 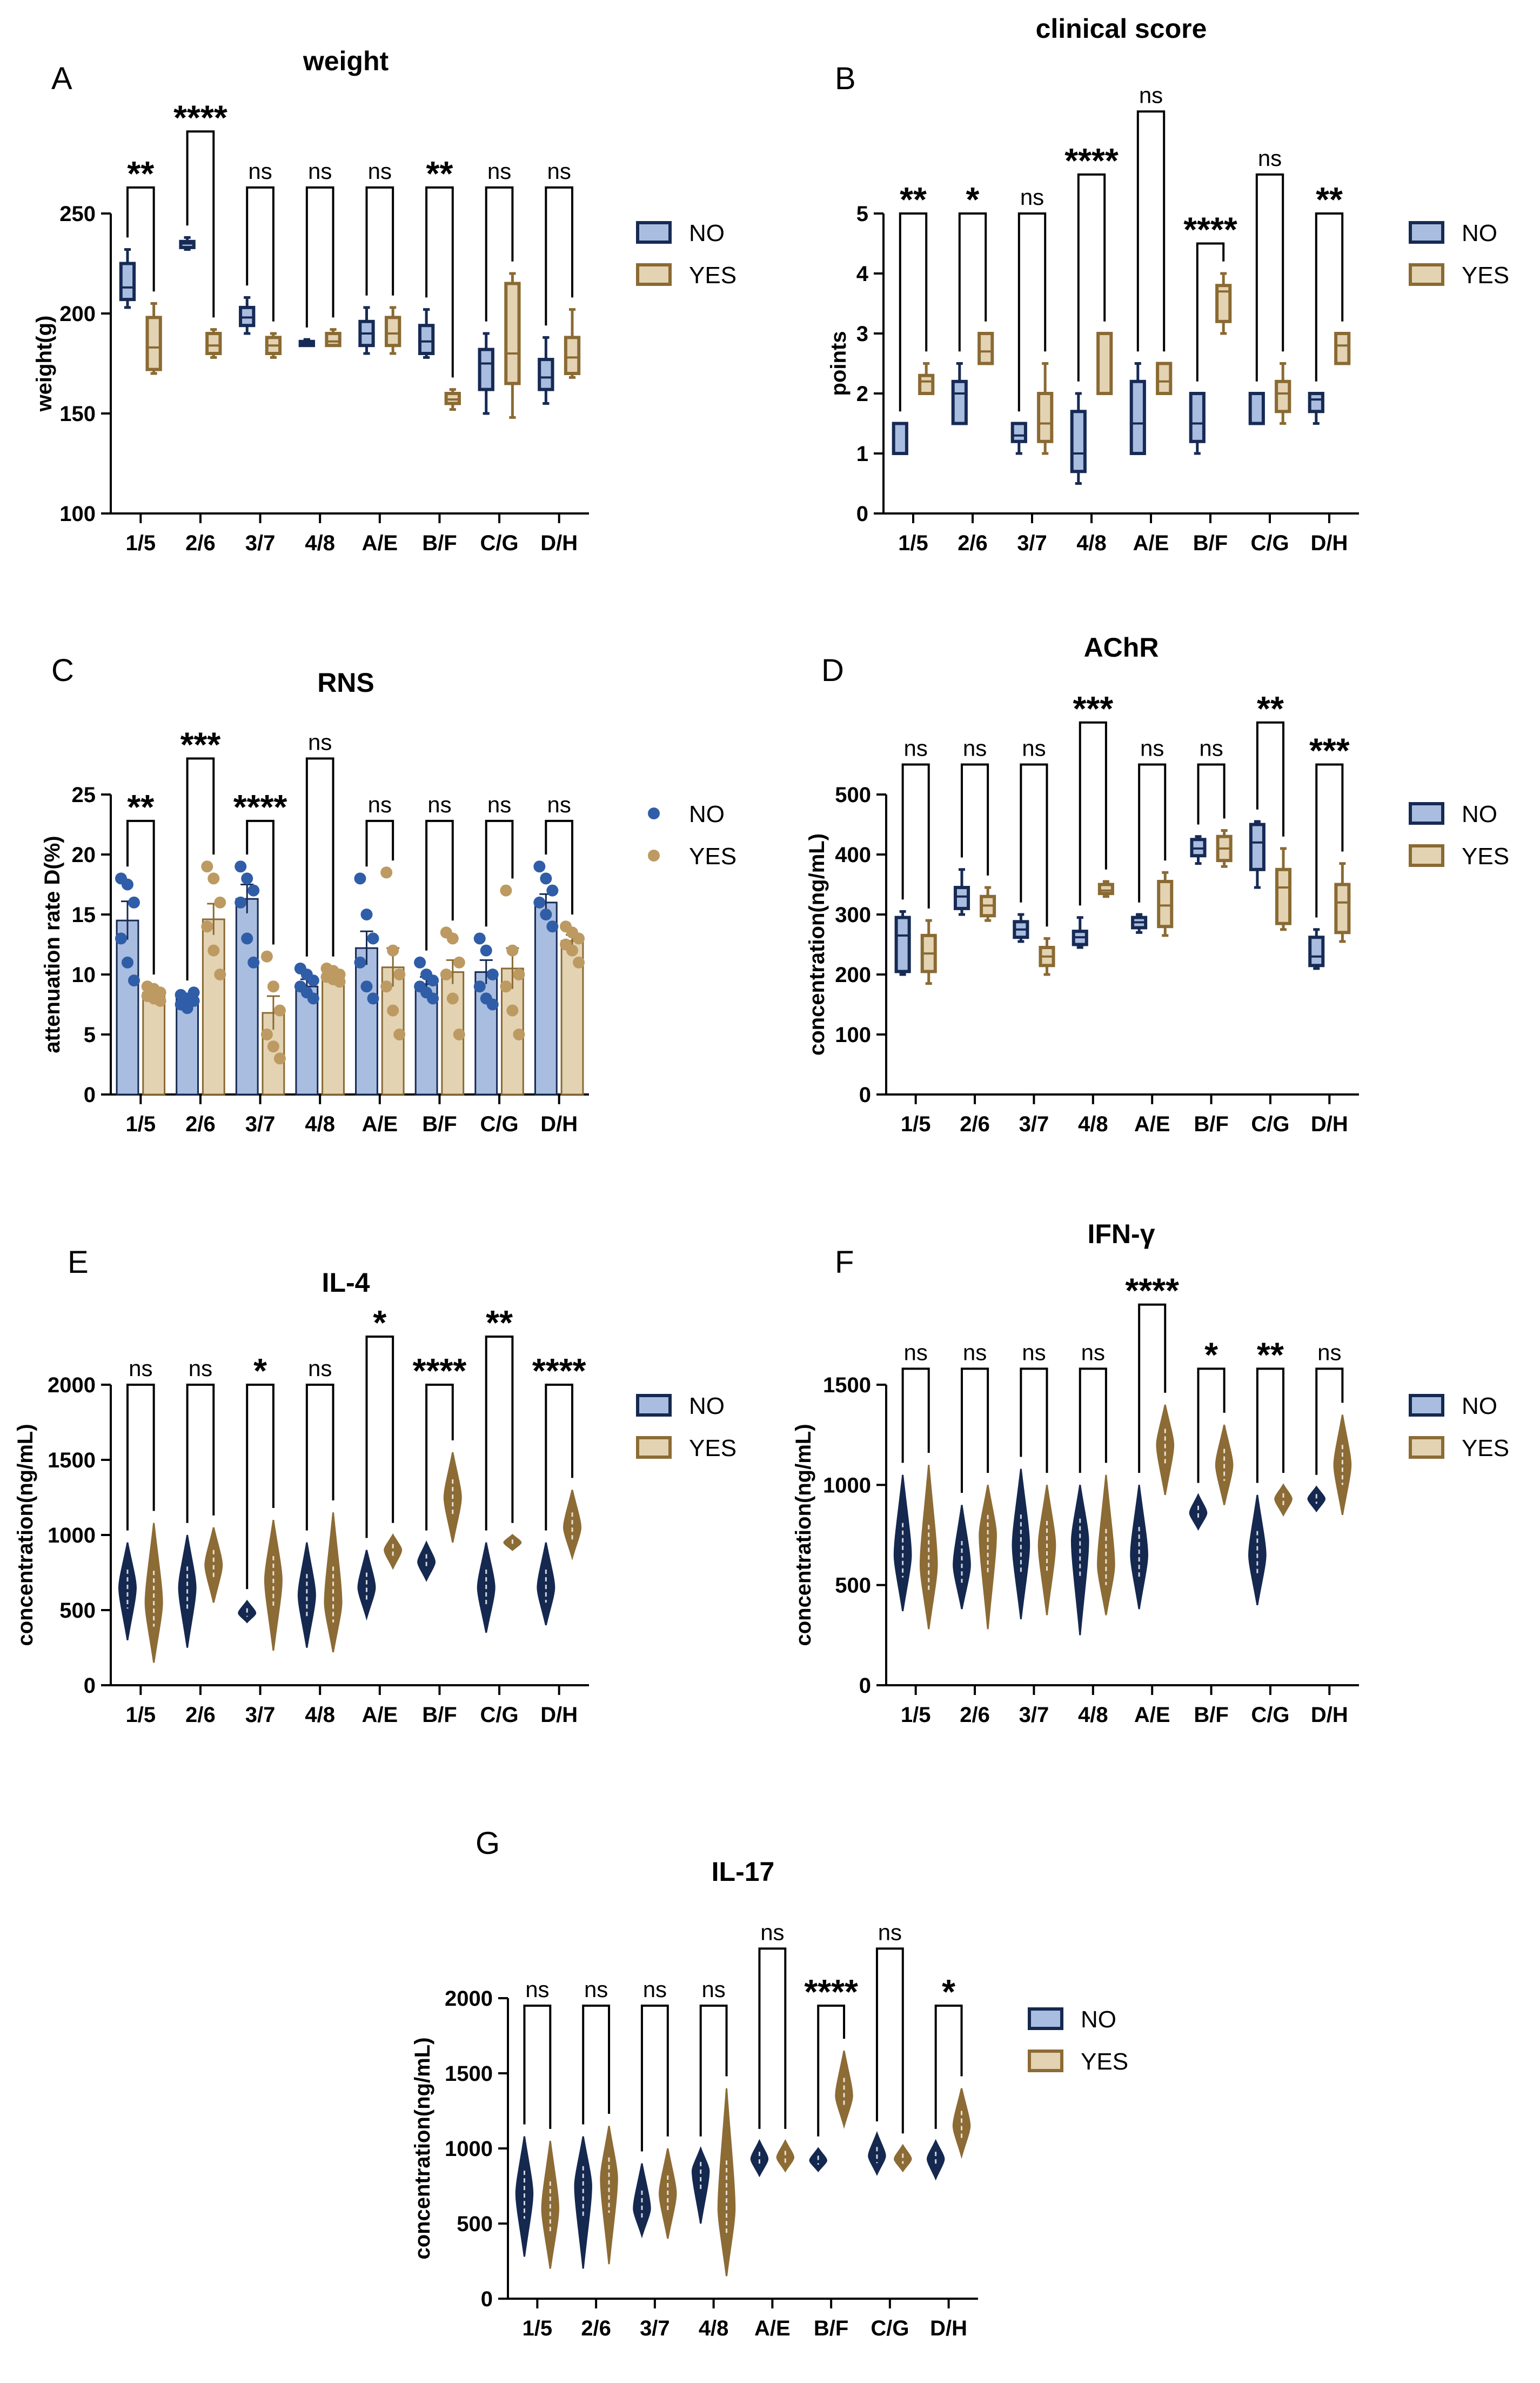 I want to click on panel-letter: F, so click(x=844, y=1262).